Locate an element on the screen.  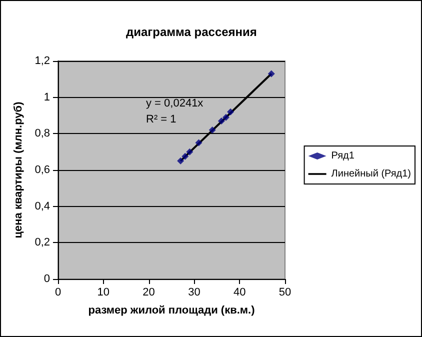
legend-label: Ряд1 is located at coordinates (343, 156).